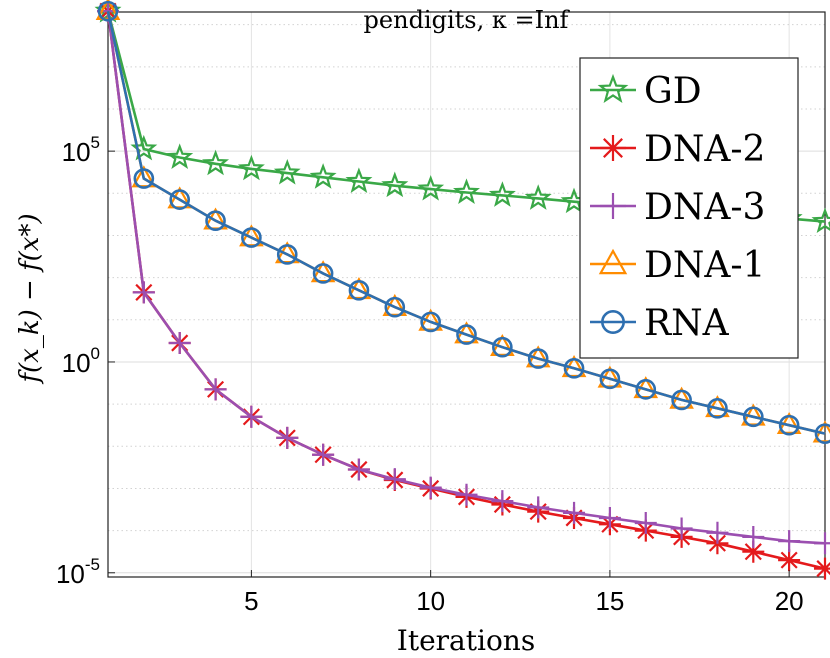 This screenshot has width=830, height=658. I want to click on legend-entry: DNA-3, so click(677, 207).